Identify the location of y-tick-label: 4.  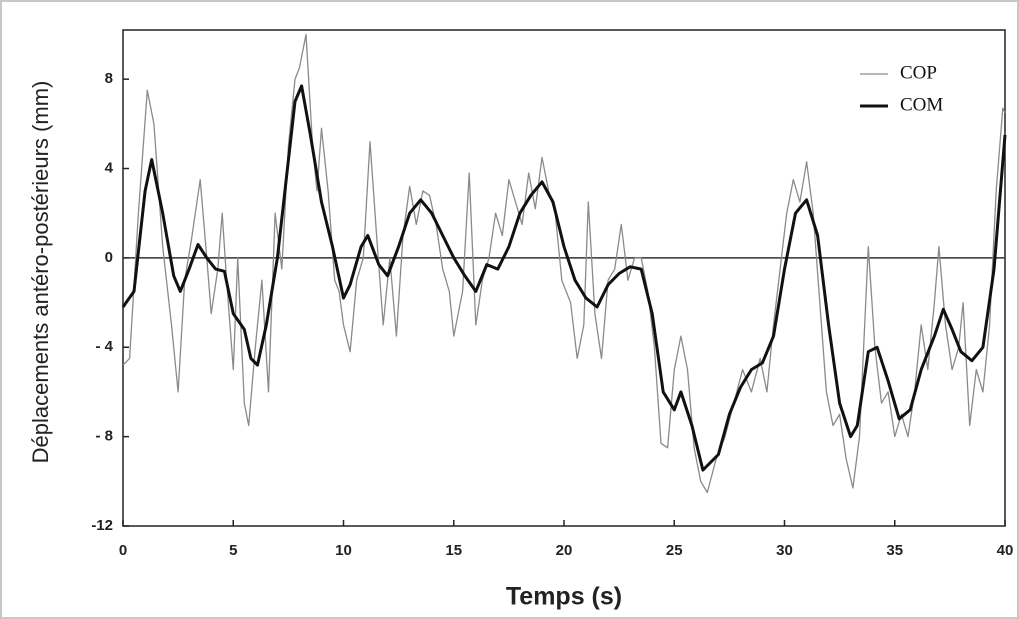
(109, 167).